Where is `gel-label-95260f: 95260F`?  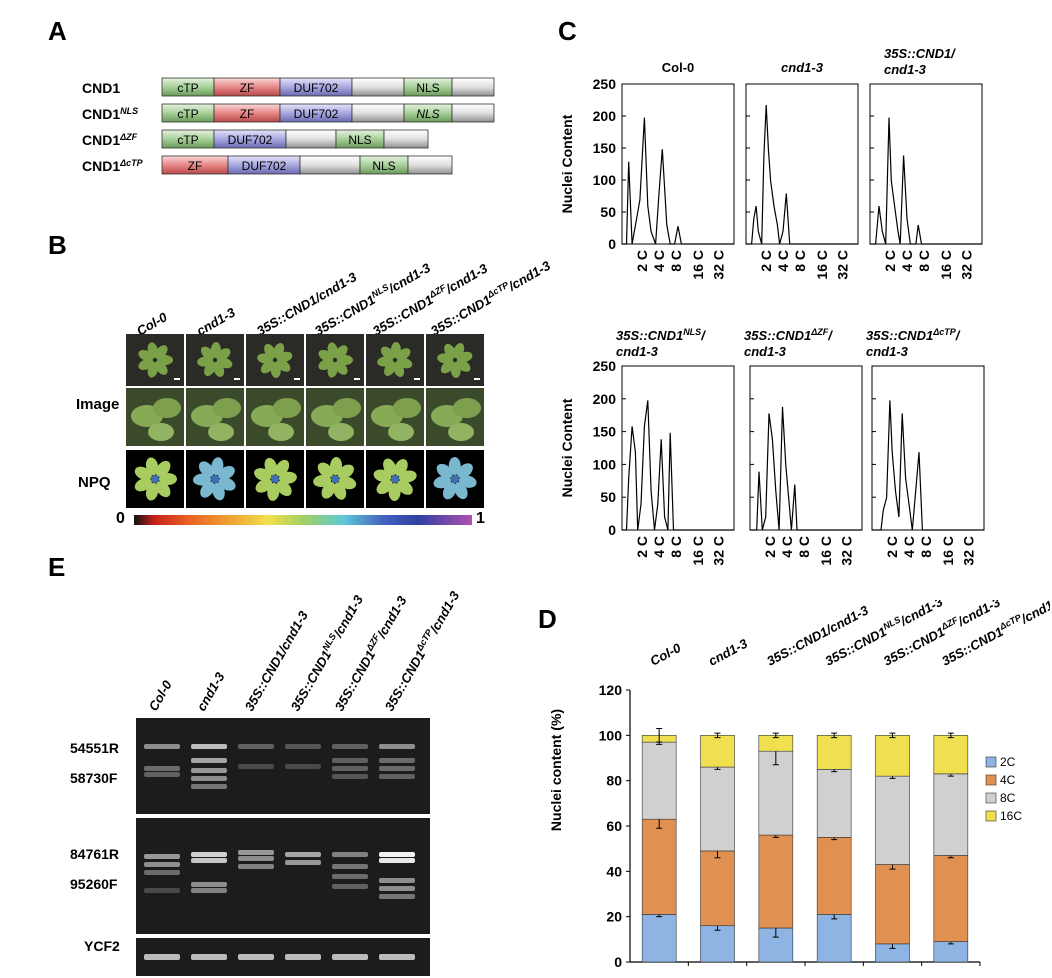 gel-label-95260f: 95260F is located at coordinates (94, 884).